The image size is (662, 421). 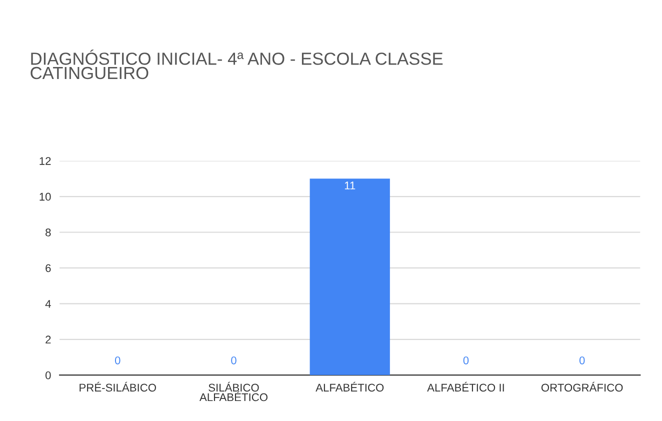 What do you see at coordinates (236, 65) in the screenshot?
I see `chart-title: DIAGNÓSTICO INICIAL- 4ª ANO - ESCOLA CLASSE CATINGUEIRO` at bounding box center [236, 65].